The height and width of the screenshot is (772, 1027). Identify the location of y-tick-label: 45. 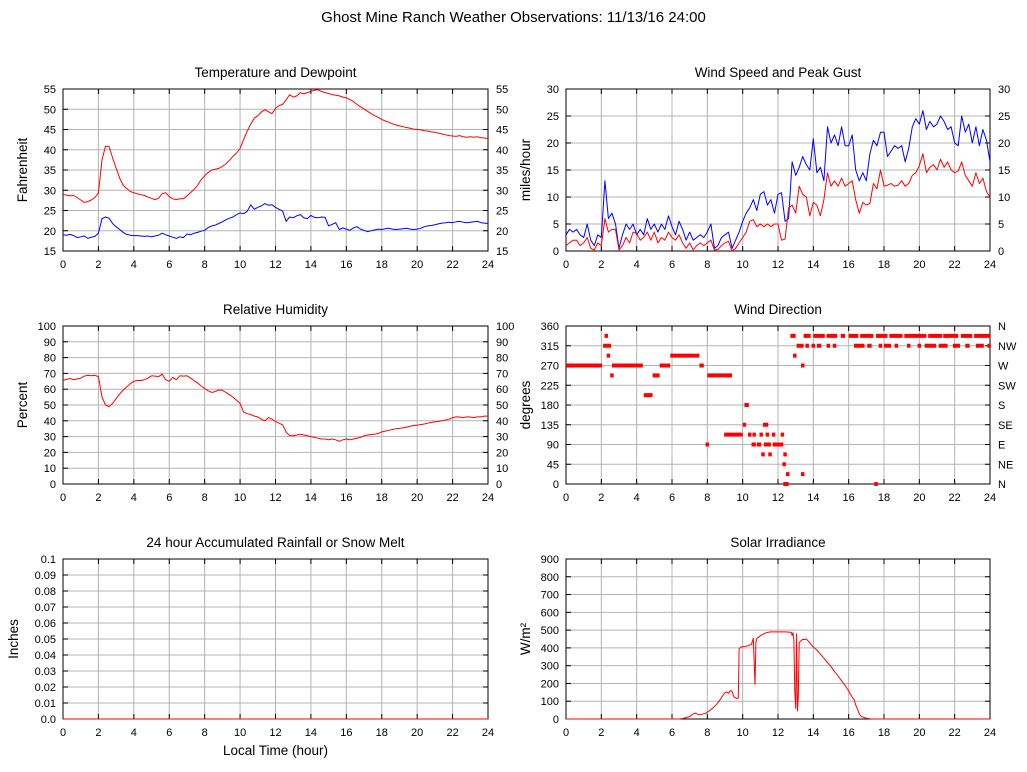
(50, 131).